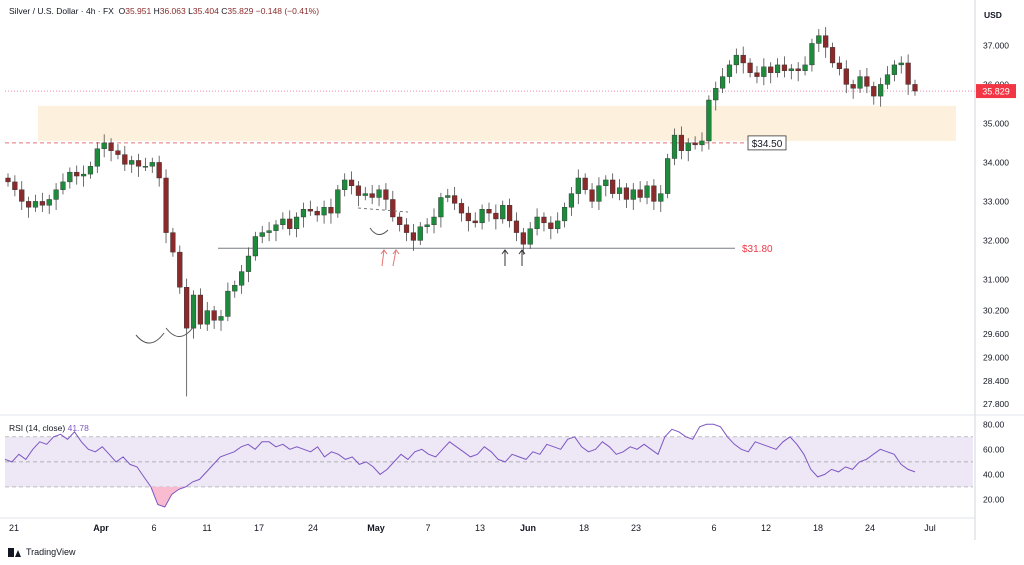 This screenshot has height=565, width=1024. What do you see at coordinates (767, 143) in the screenshot?
I see `resistance-label-box` at bounding box center [767, 143].